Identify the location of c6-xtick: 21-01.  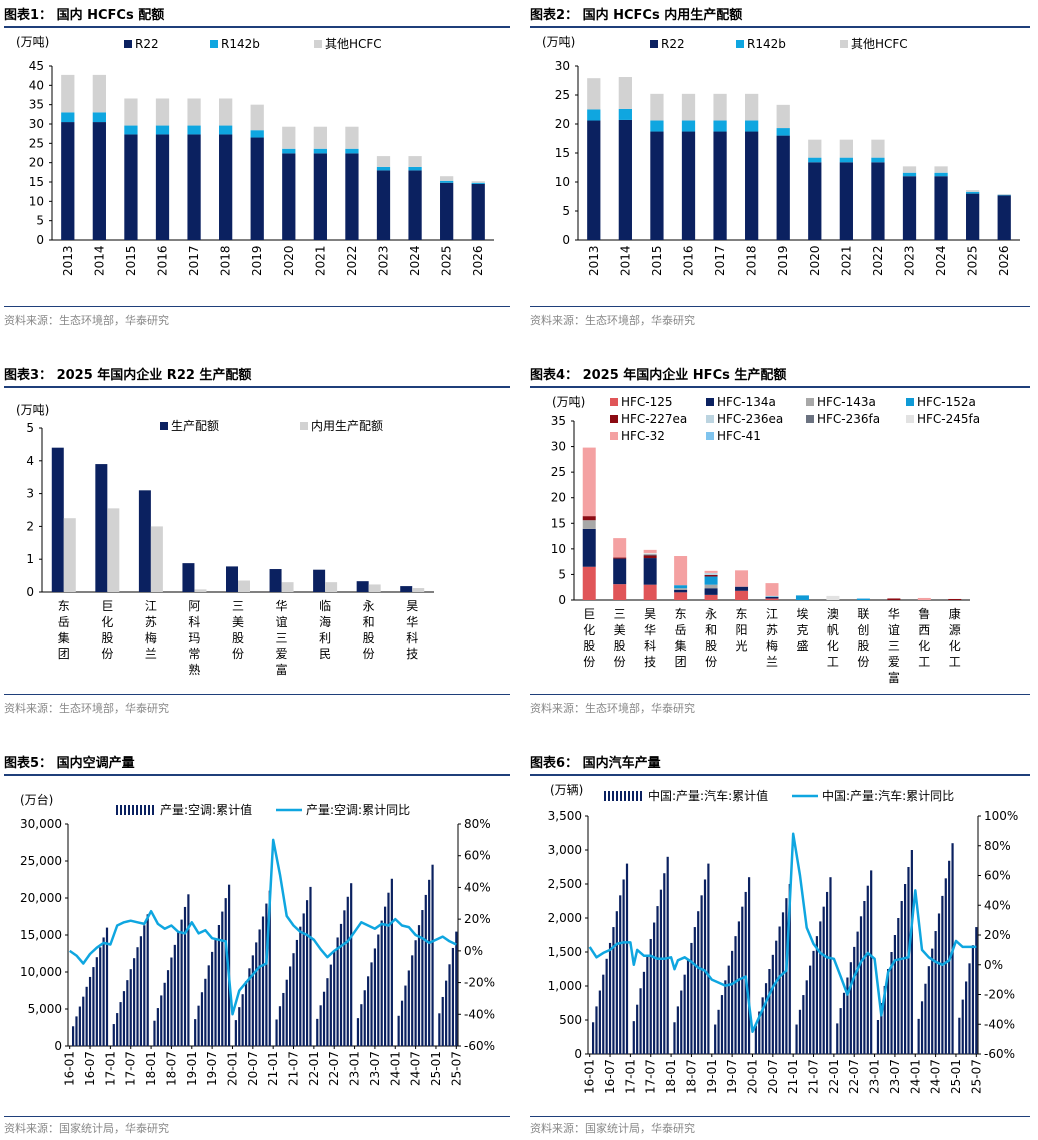
(793, 1076).